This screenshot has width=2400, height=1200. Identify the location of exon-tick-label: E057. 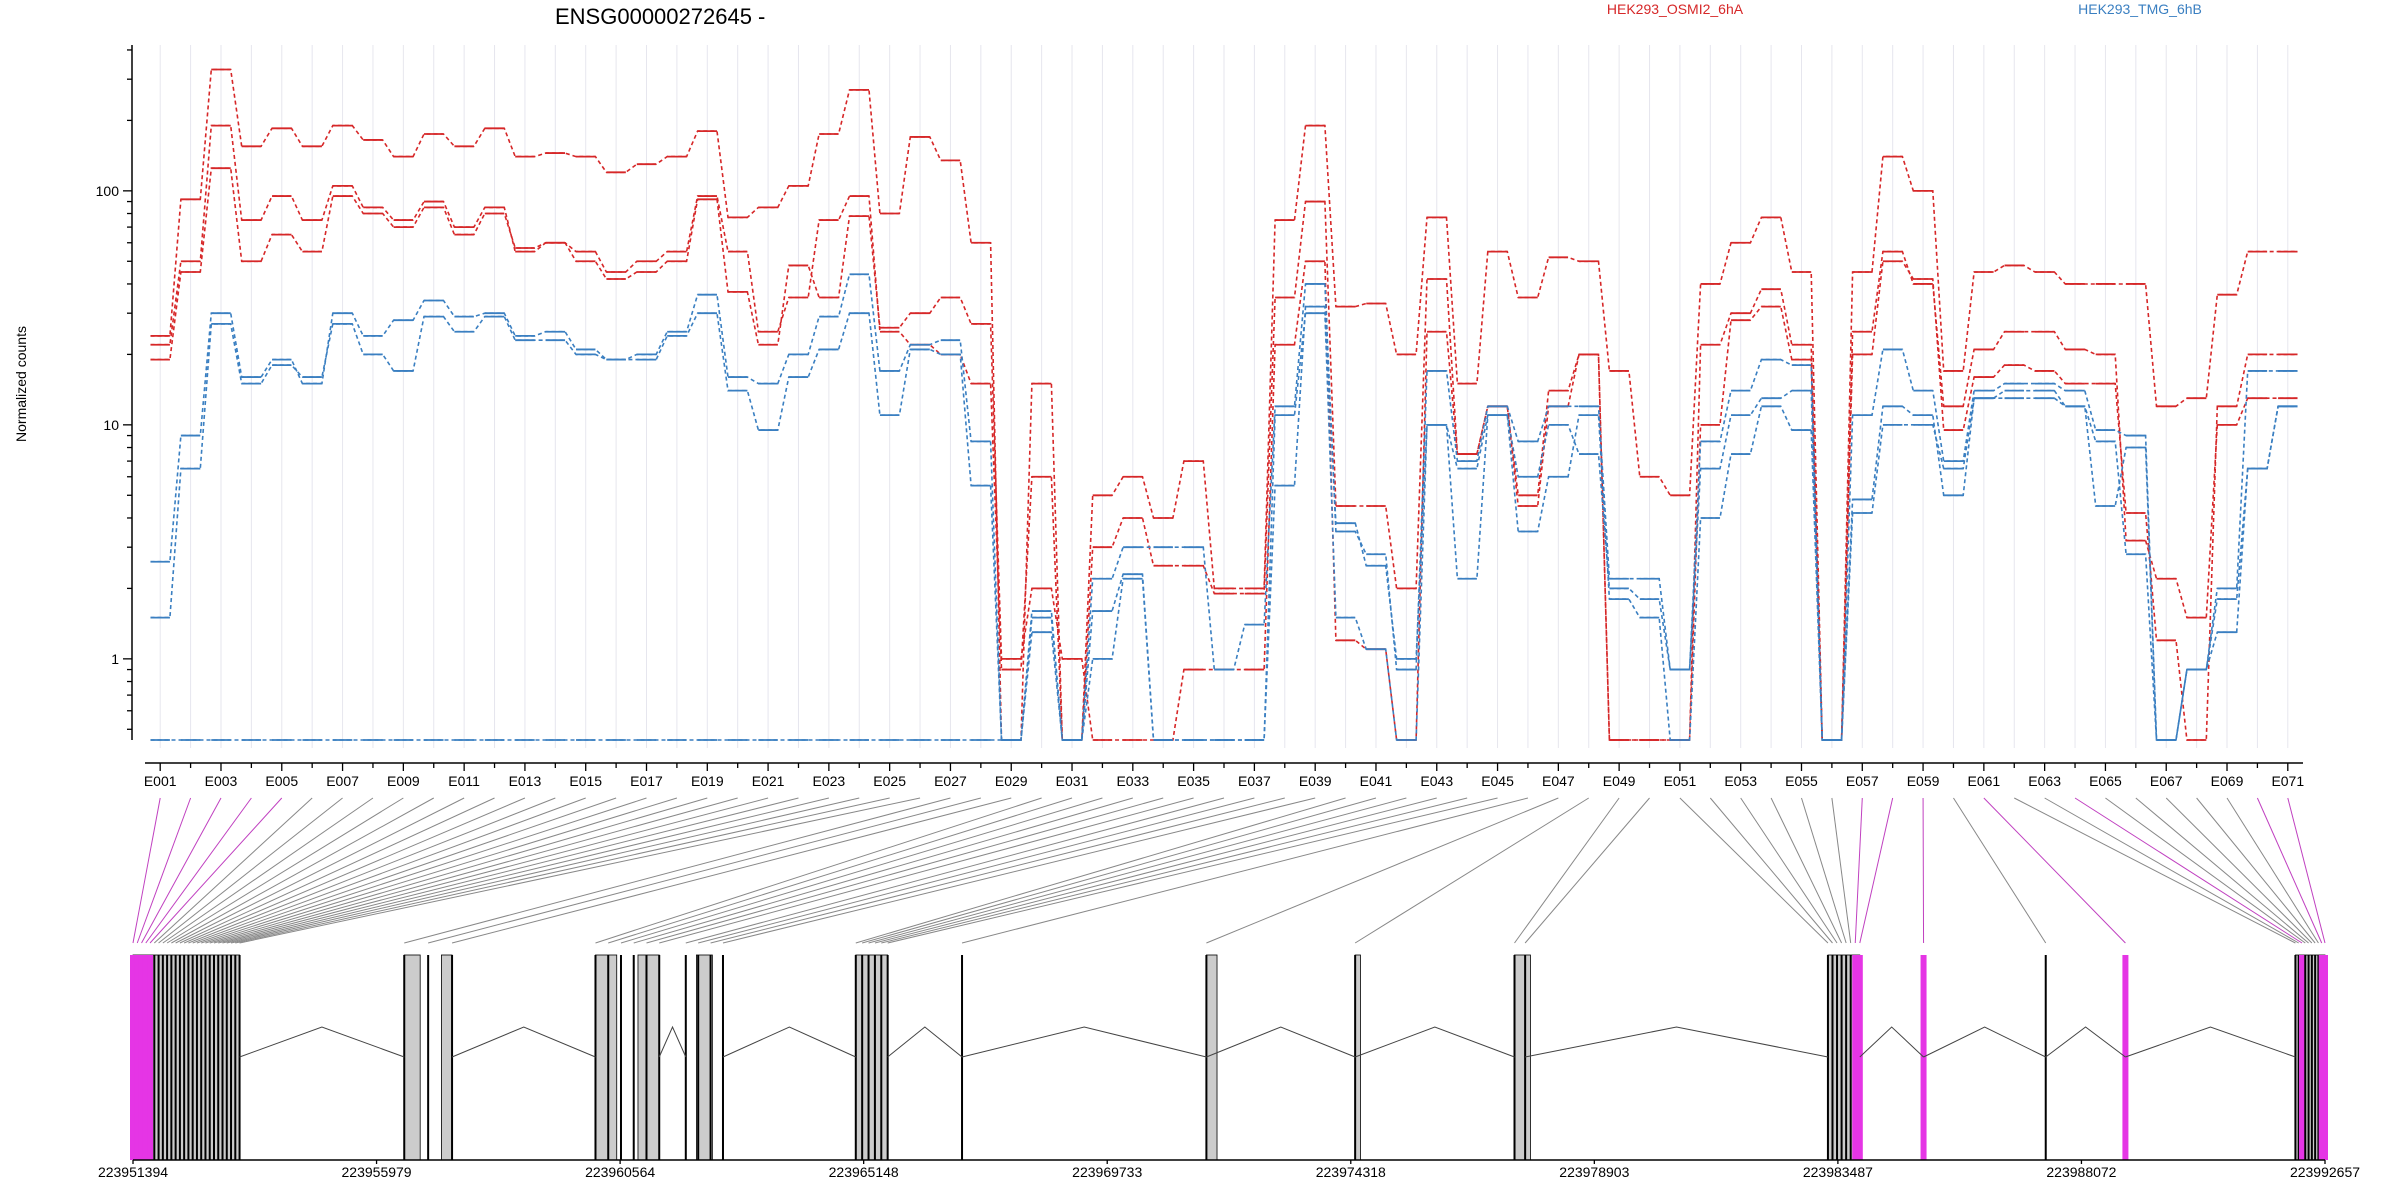
(1862, 781).